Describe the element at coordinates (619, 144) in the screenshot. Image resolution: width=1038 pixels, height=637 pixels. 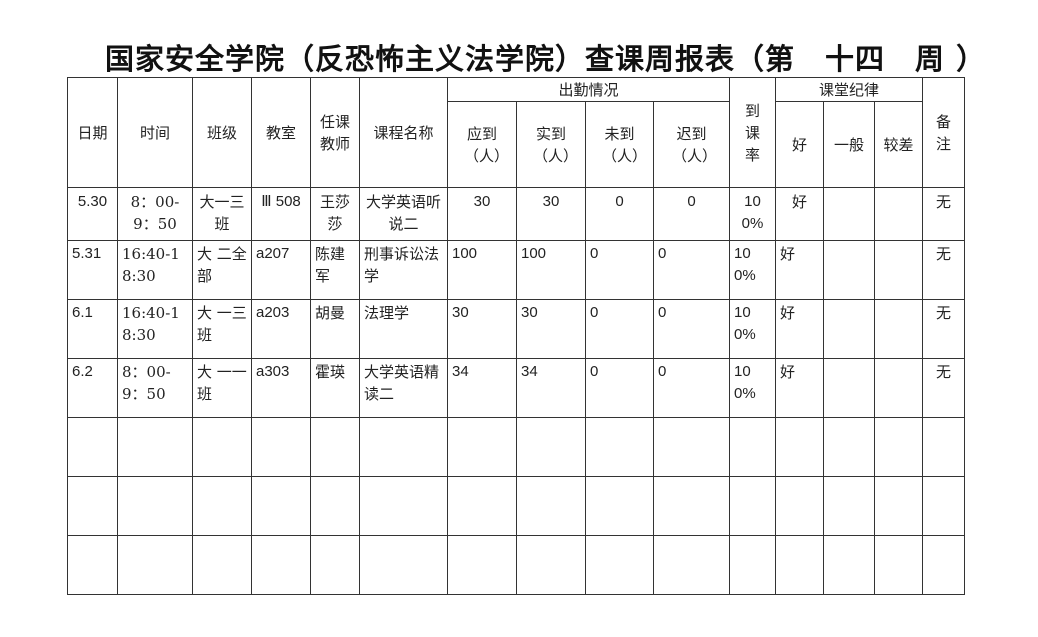
I see `header-absent: 未到（人）` at that location.